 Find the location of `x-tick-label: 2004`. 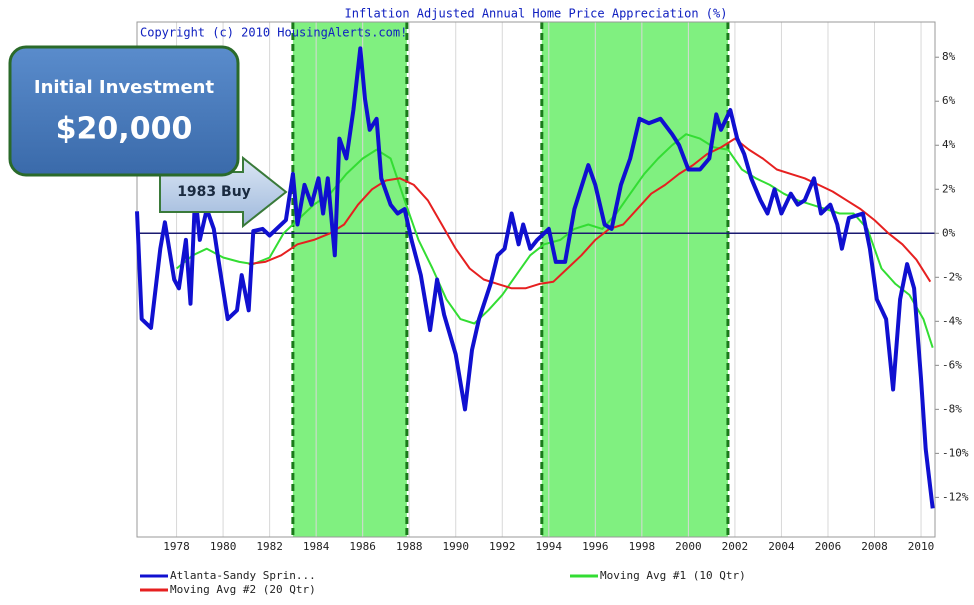

x-tick-label: 2004 is located at coordinates (781, 546).